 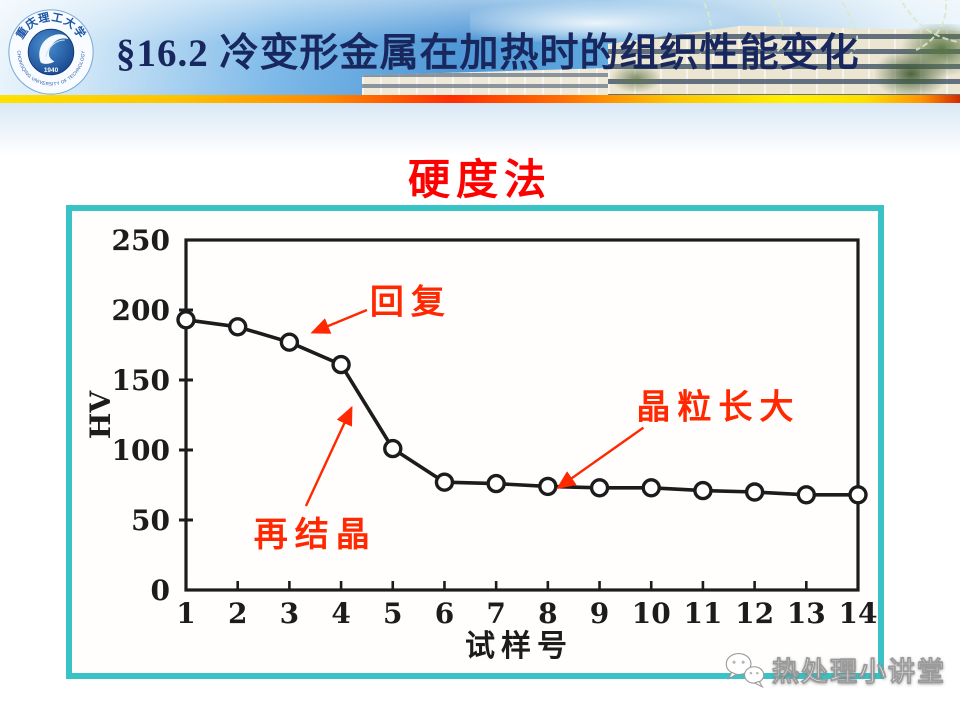 What do you see at coordinates (237, 613) in the screenshot?
I see `svg-text: 2` at bounding box center [237, 613].